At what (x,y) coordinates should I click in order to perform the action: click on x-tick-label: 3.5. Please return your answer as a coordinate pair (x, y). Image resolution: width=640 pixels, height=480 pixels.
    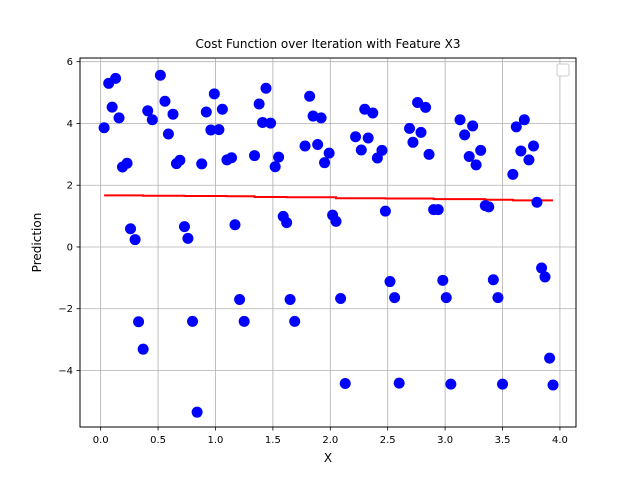
    Looking at the image, I should click on (503, 440).